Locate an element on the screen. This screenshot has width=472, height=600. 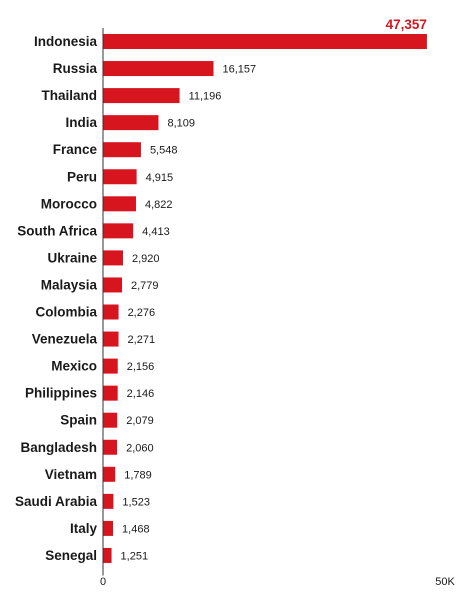
data-label: 47,357 is located at coordinates (406, 24).